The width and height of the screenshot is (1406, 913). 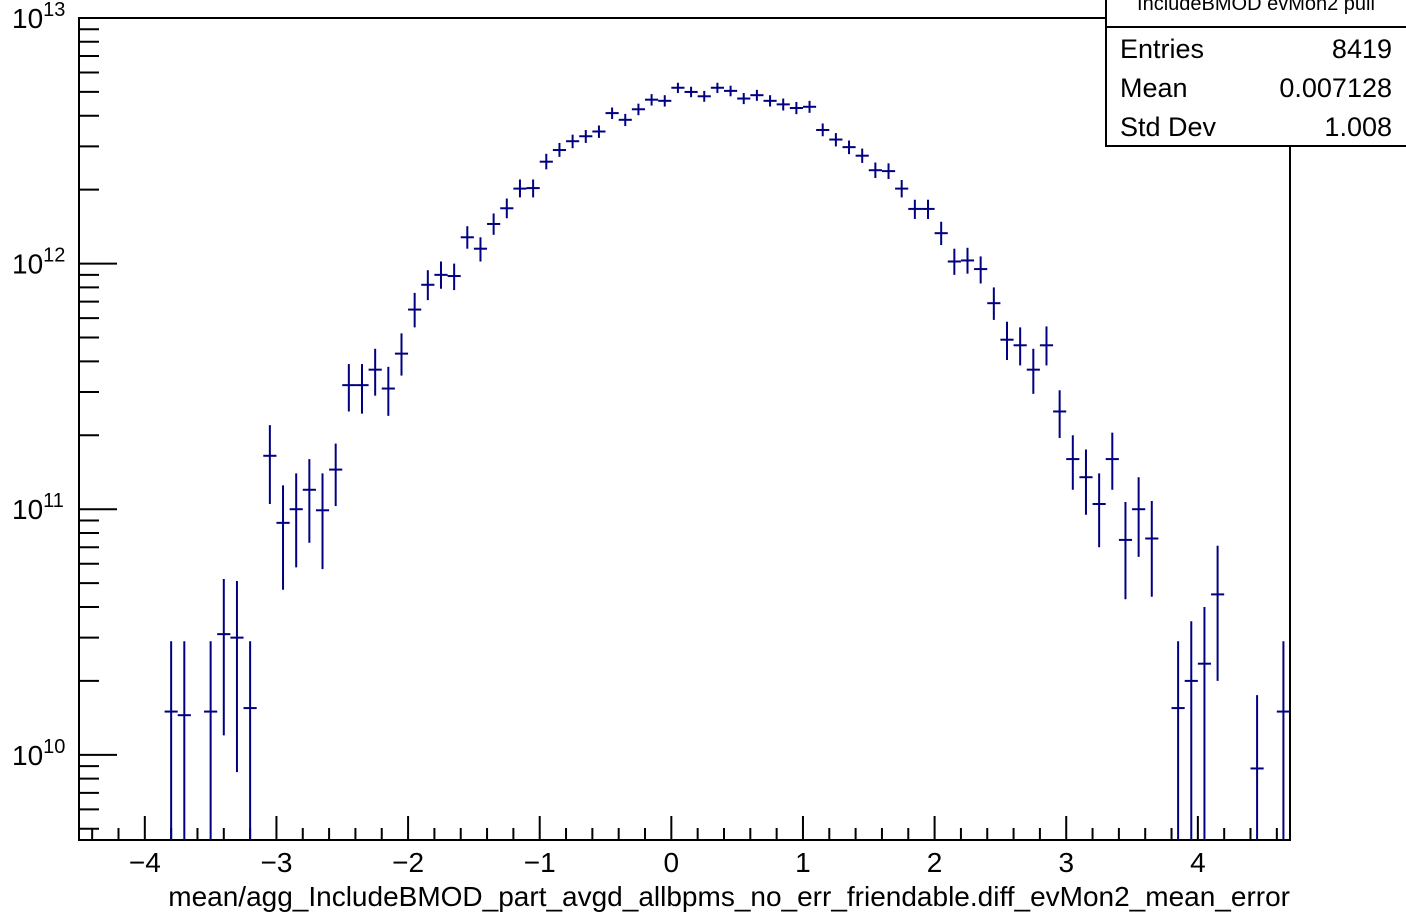 I want to click on y-tick-labels: 1013 1012 1011 1010, so click(x=38, y=385).